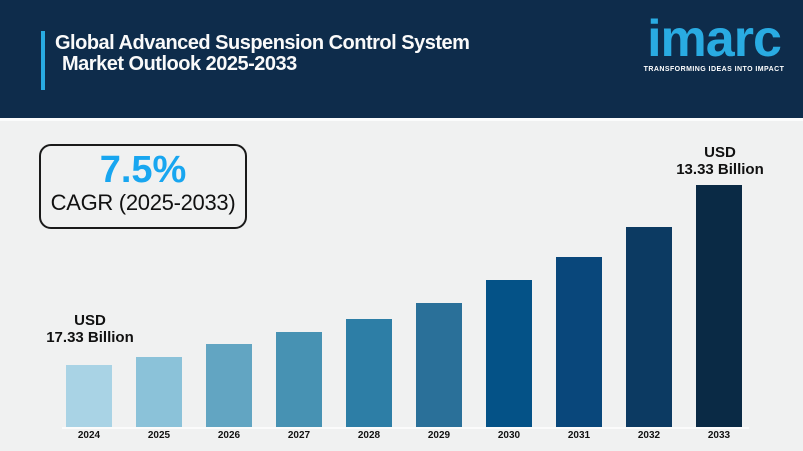 This screenshot has height=451, width=803. Describe the element at coordinates (299, 379) in the screenshot. I see `bar-2027` at that location.